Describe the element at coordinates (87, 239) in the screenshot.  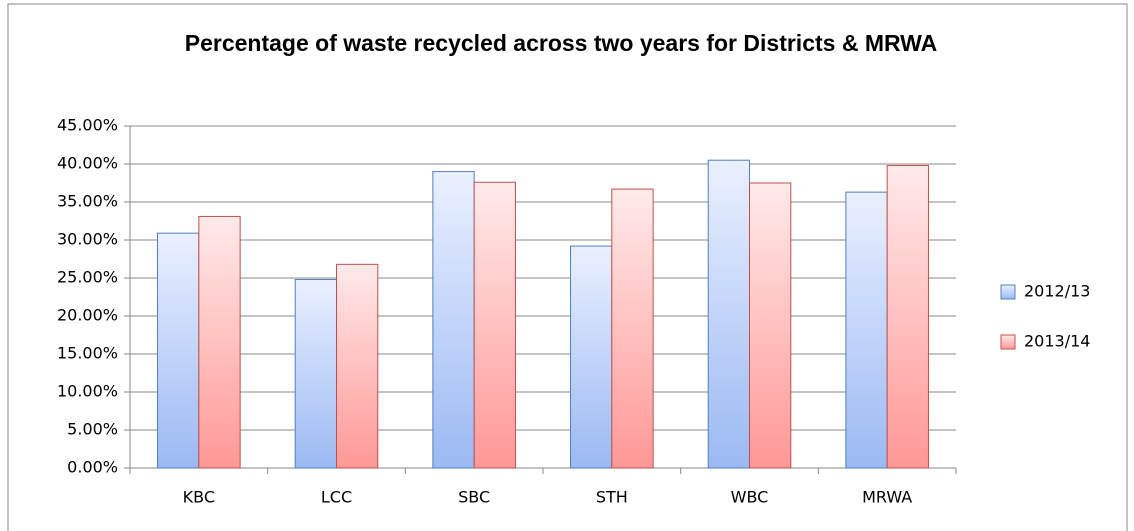
I see `y-tick-label: 30.00%` at that location.